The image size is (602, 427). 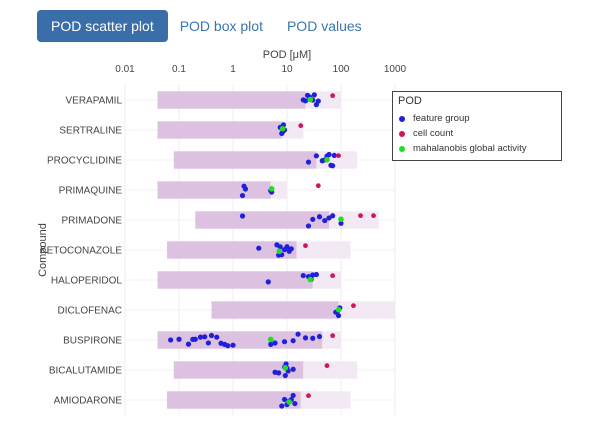 What do you see at coordinates (233, 69) in the screenshot?
I see `x-tick-label: 1` at bounding box center [233, 69].